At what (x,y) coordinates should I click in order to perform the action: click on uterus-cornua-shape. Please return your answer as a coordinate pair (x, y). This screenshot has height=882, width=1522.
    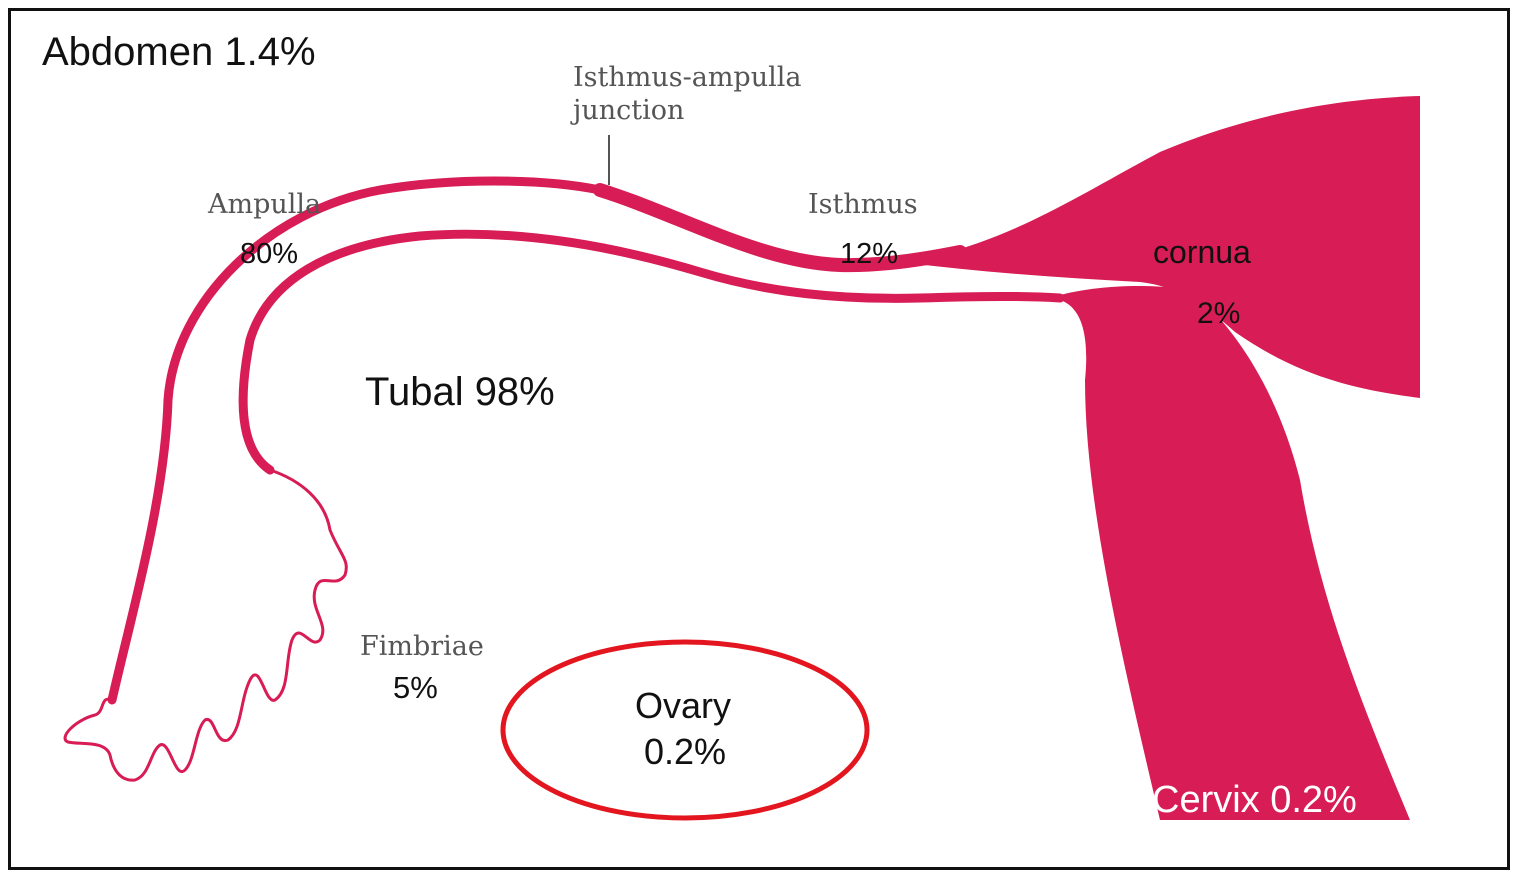
    Looking at the image, I should click on (1160, 247).